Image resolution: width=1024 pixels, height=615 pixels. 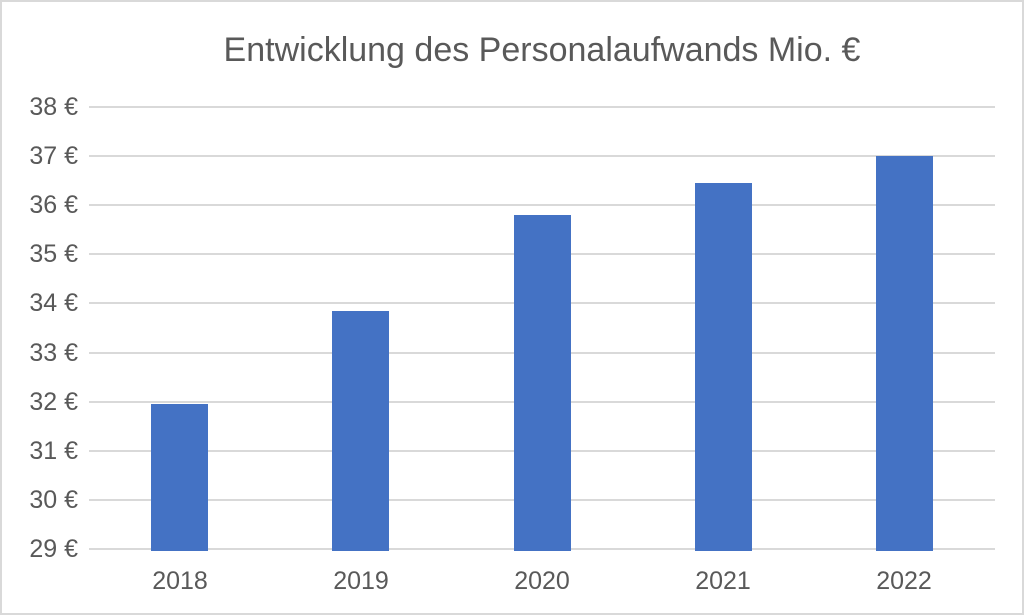 I want to click on x-axis-tick-label: 2022, so click(x=904, y=581).